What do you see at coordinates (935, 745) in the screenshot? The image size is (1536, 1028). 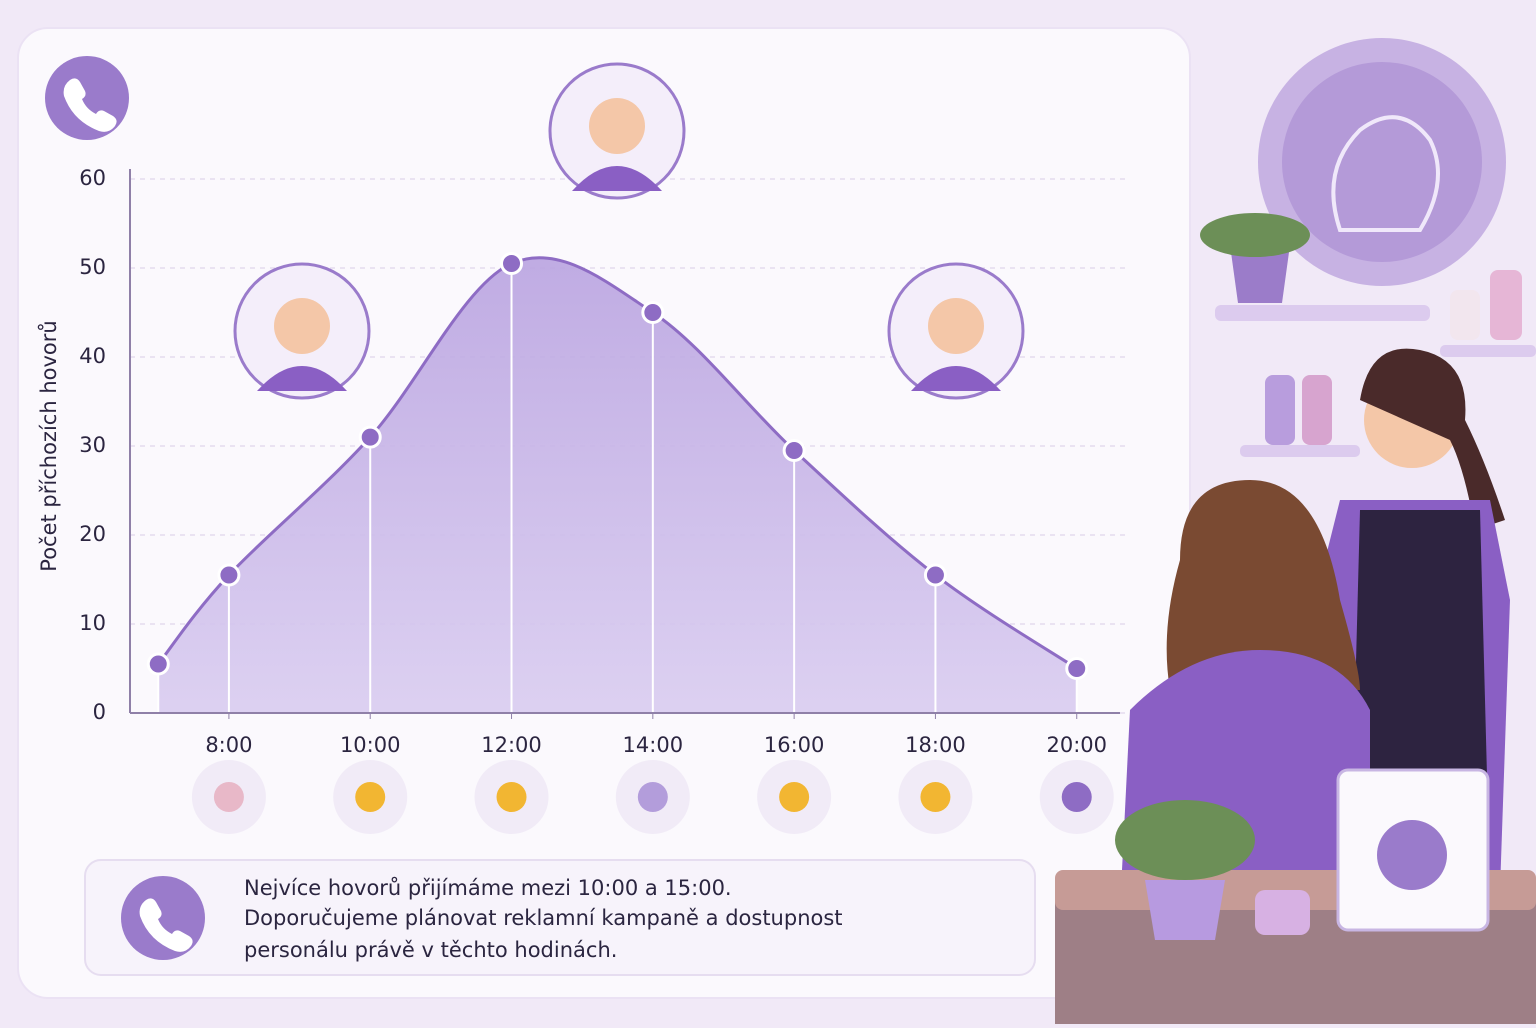 I see `x-tick-label: 18:00` at bounding box center [935, 745].